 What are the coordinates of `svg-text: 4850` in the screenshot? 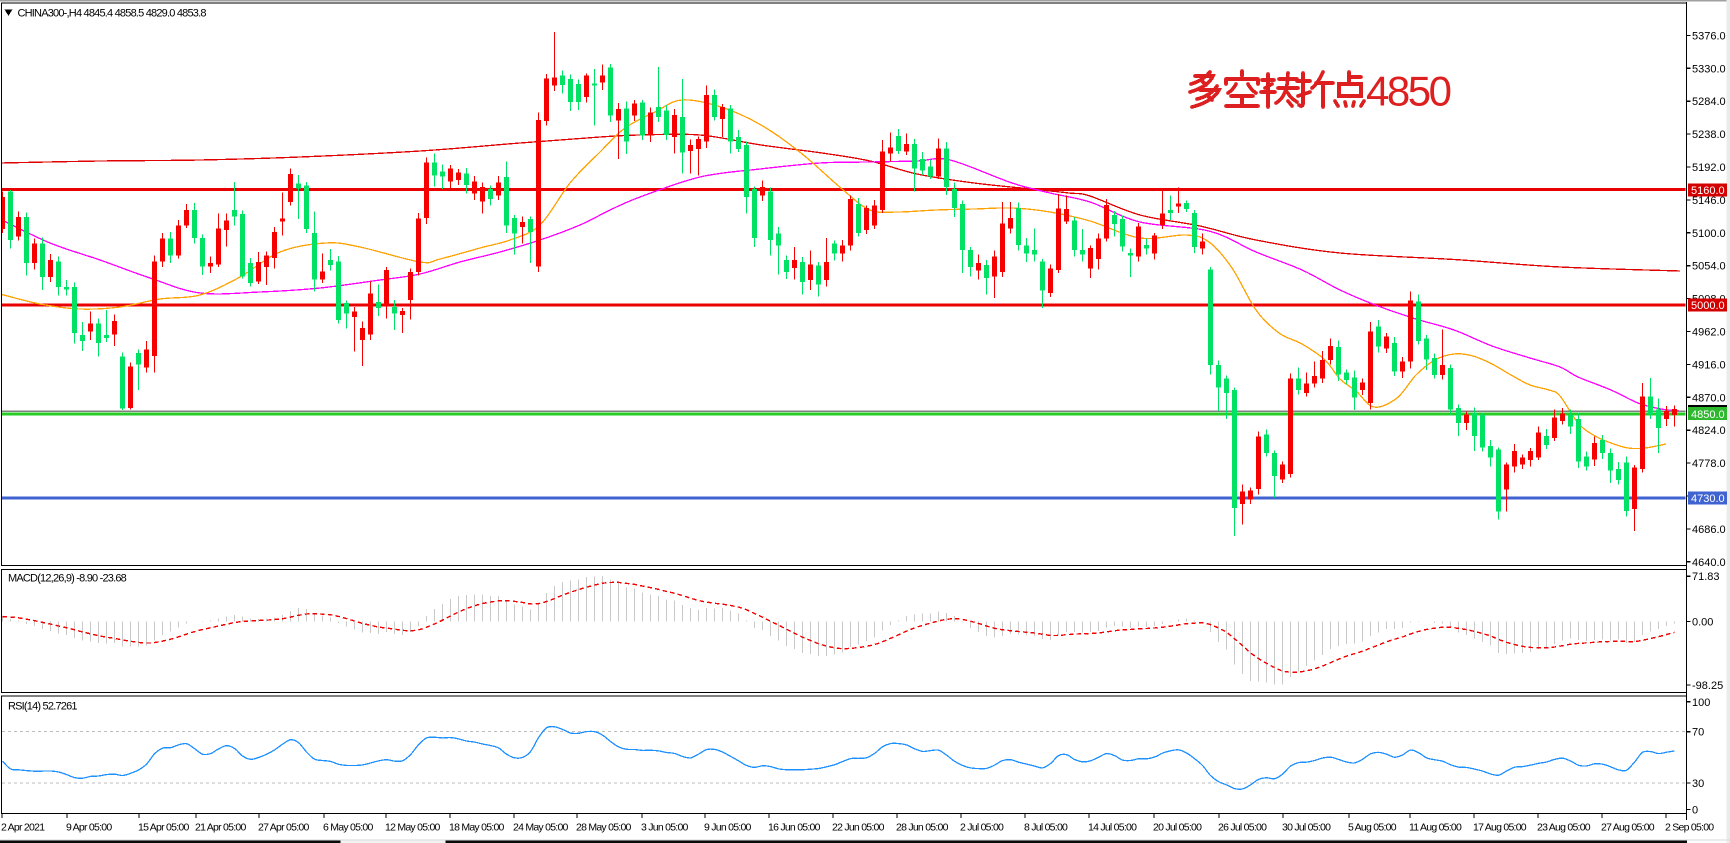 It's located at (1408, 91).